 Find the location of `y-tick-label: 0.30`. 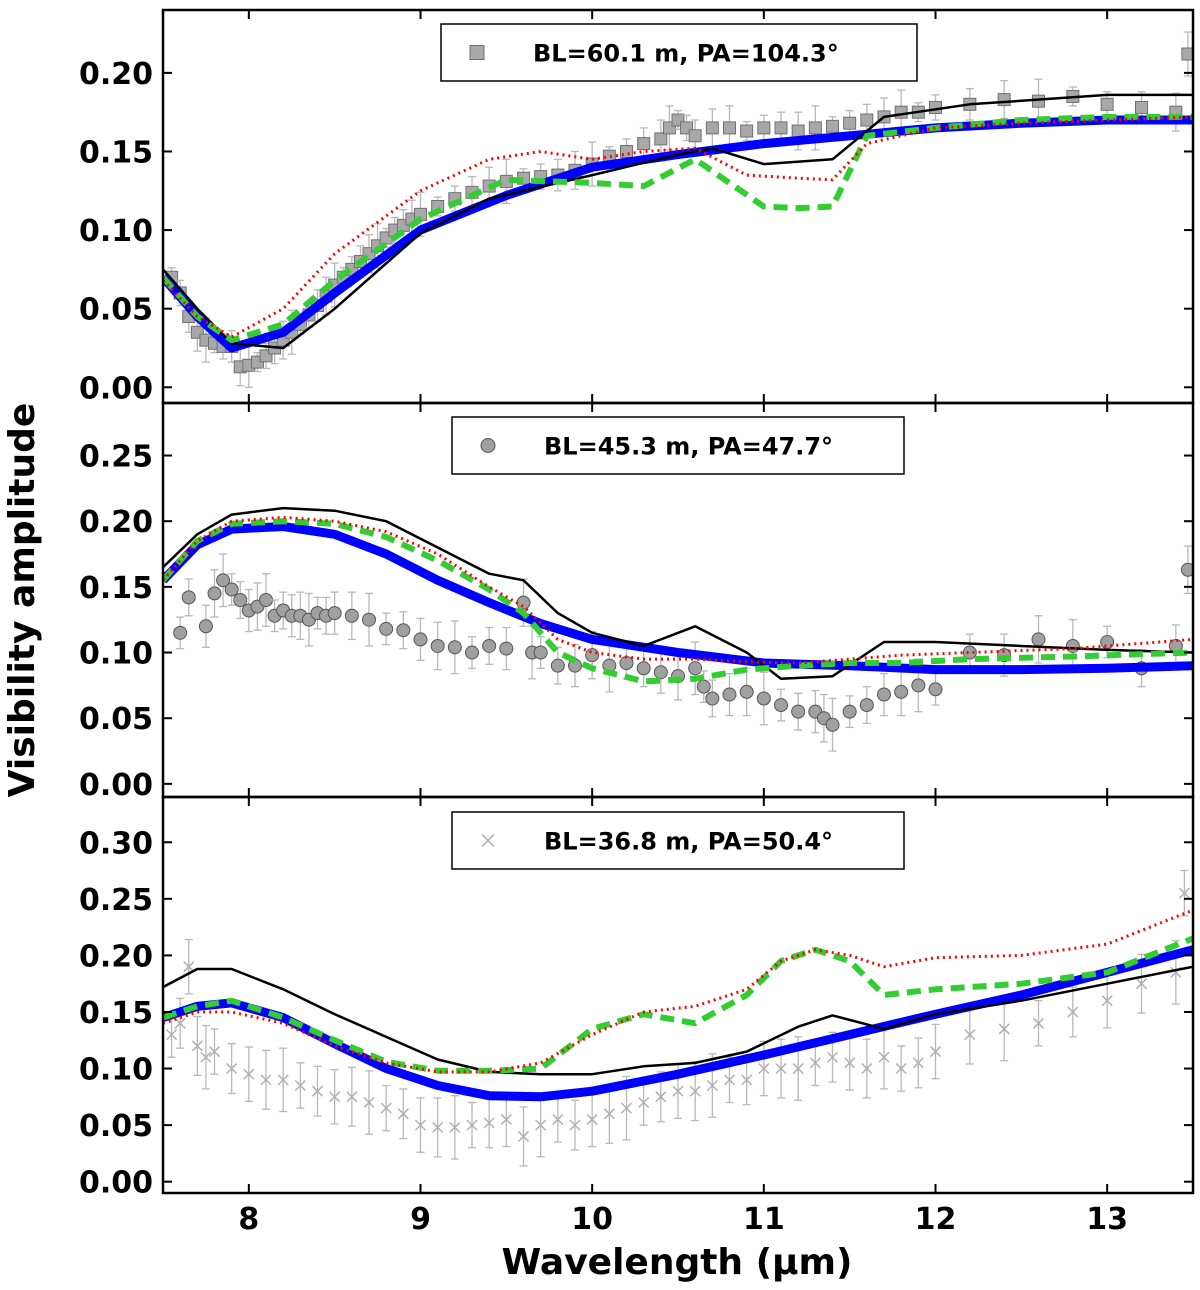

y-tick-label: 0.30 is located at coordinates (116, 843).